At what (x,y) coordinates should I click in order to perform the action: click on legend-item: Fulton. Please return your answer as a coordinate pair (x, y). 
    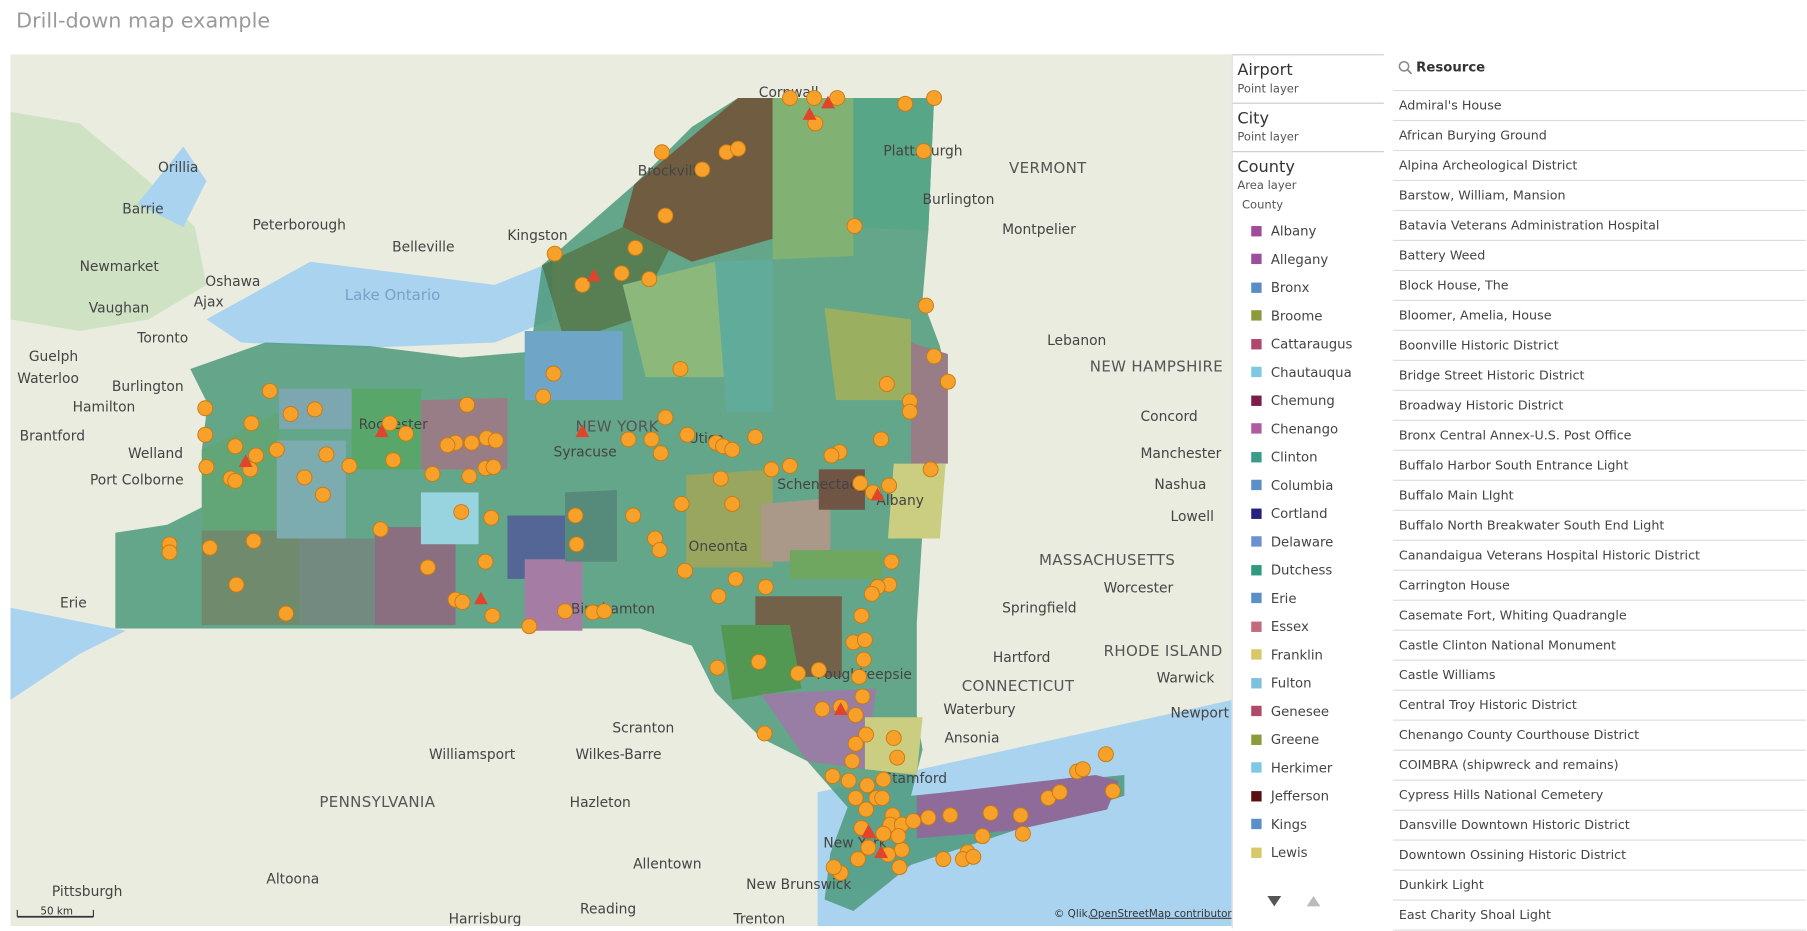
    Looking at the image, I should click on (1308, 683).